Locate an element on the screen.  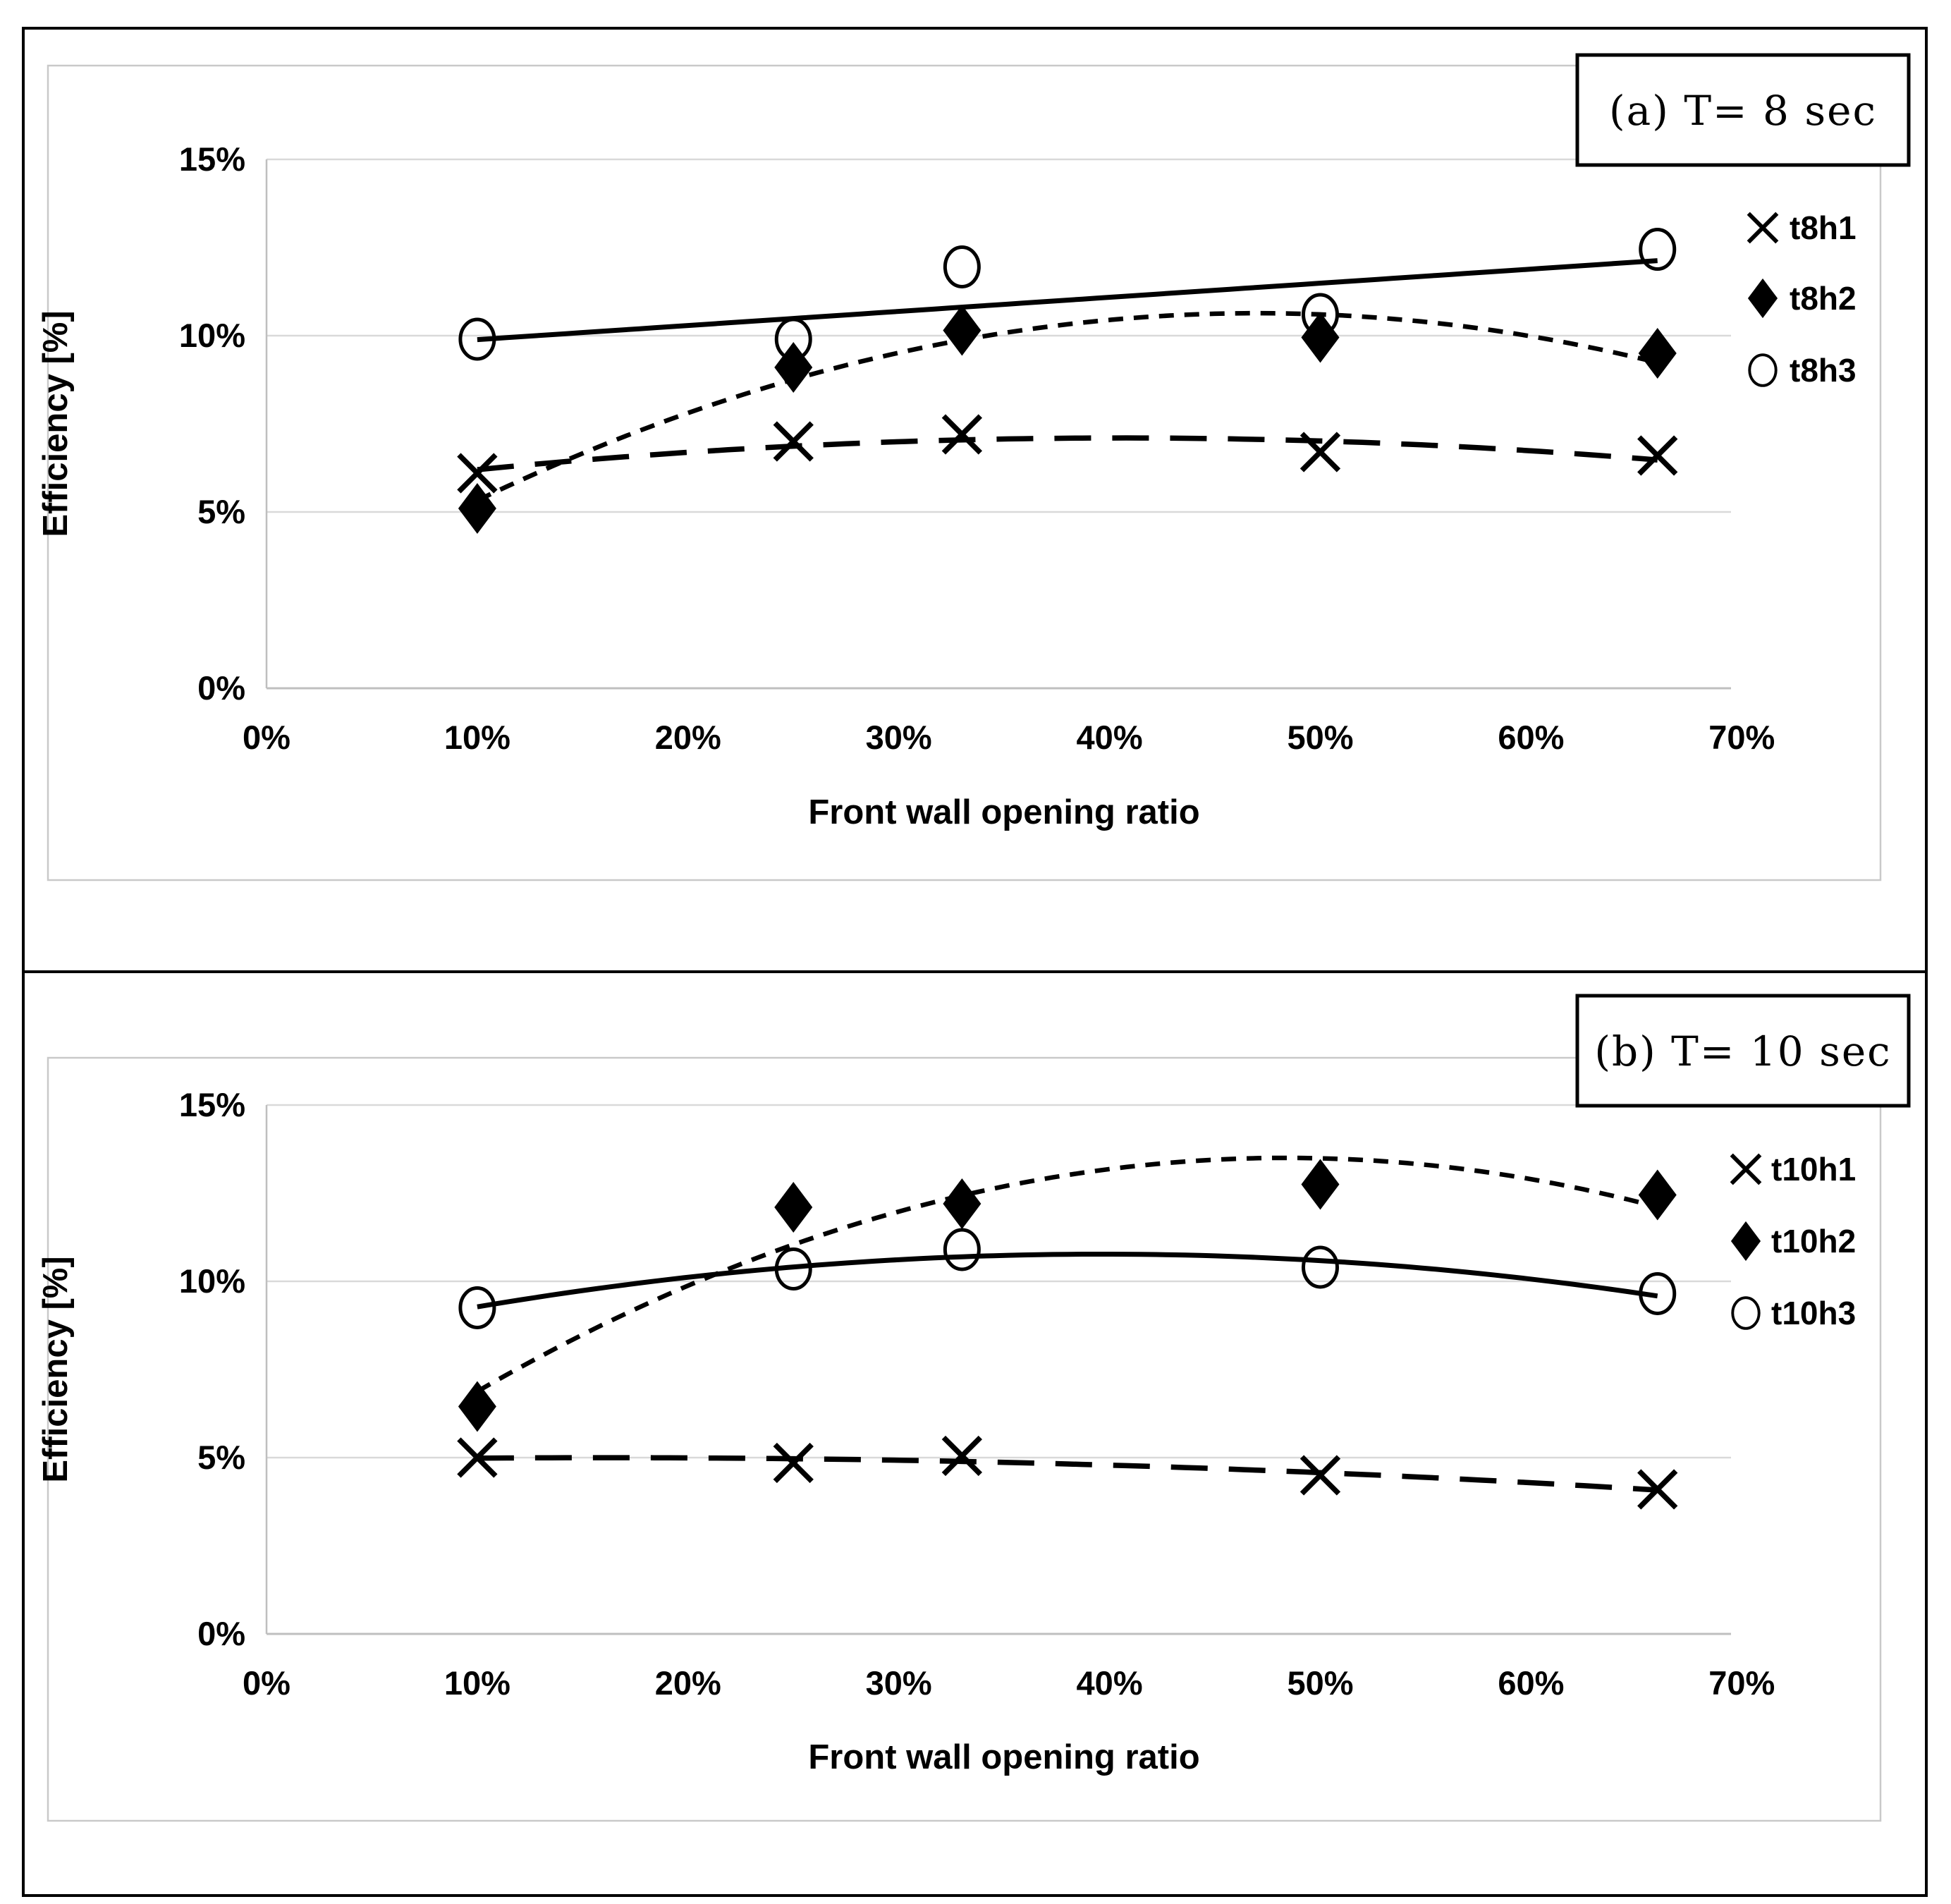
marker-t8h1-10pct is located at coordinates (477, 473).